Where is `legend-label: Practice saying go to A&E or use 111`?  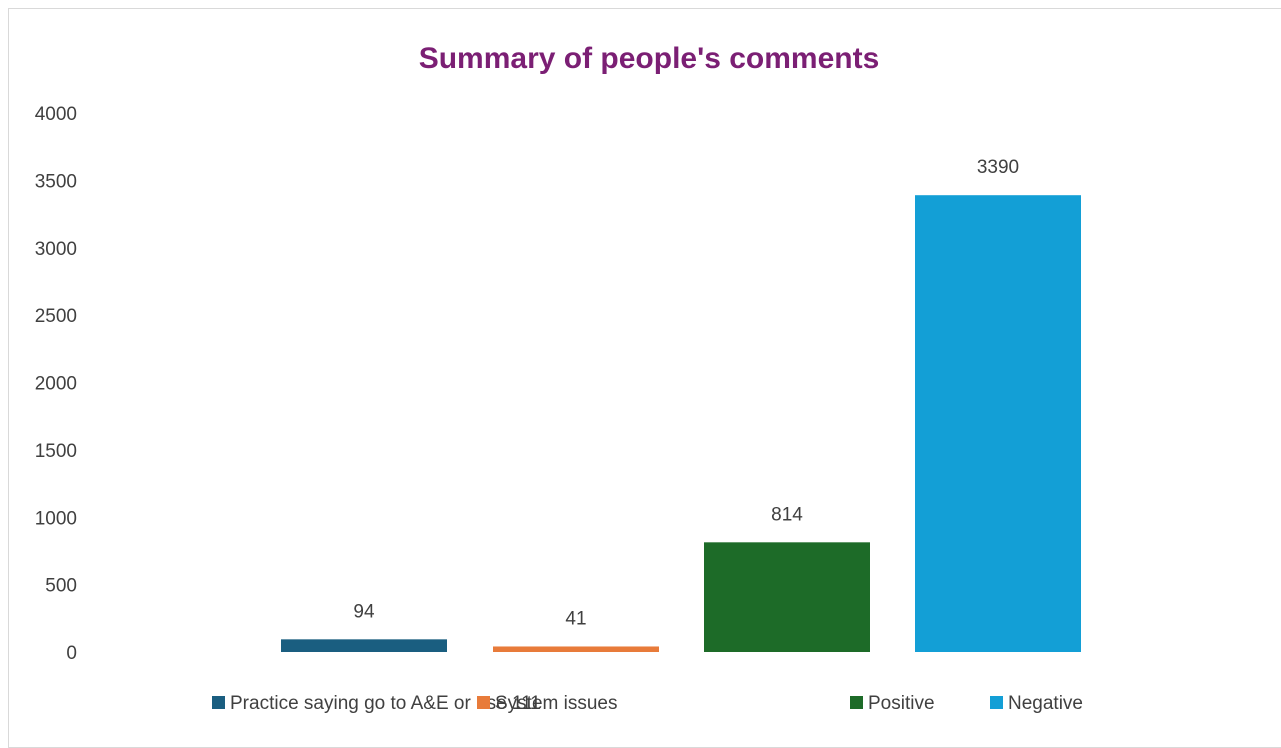
legend-label: Practice saying go to A&E or use 111 is located at coordinates (385, 703).